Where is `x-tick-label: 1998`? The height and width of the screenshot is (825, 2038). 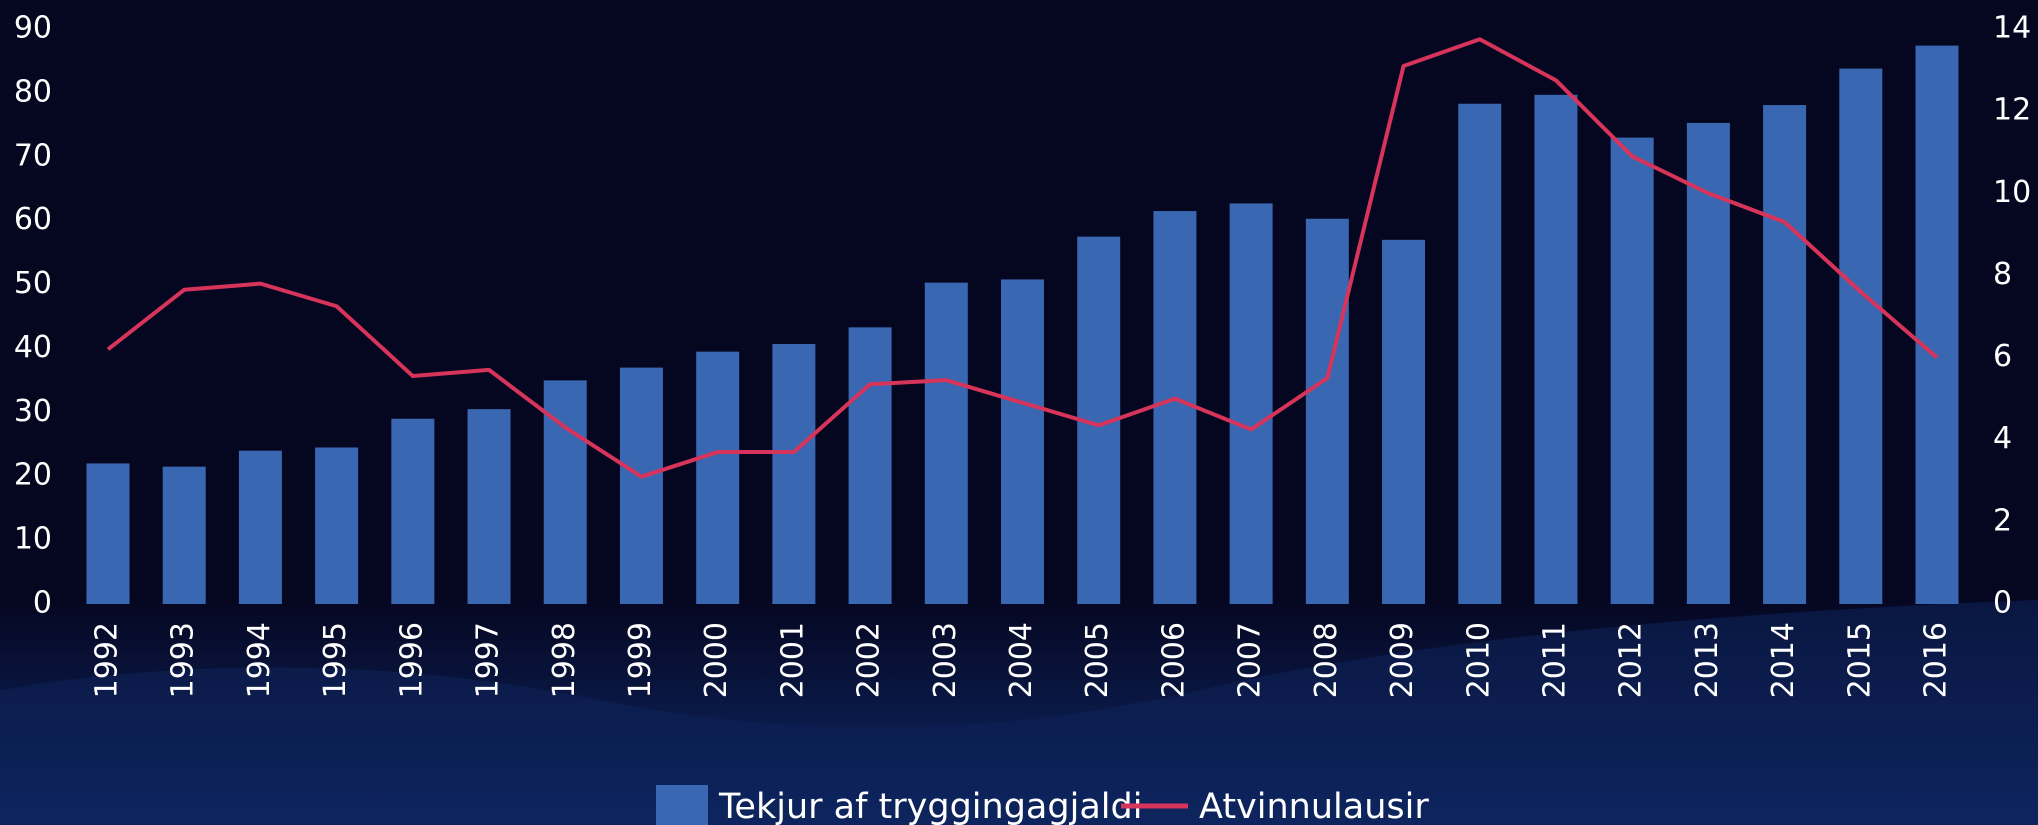 x-tick-label: 1998 is located at coordinates (564, 660).